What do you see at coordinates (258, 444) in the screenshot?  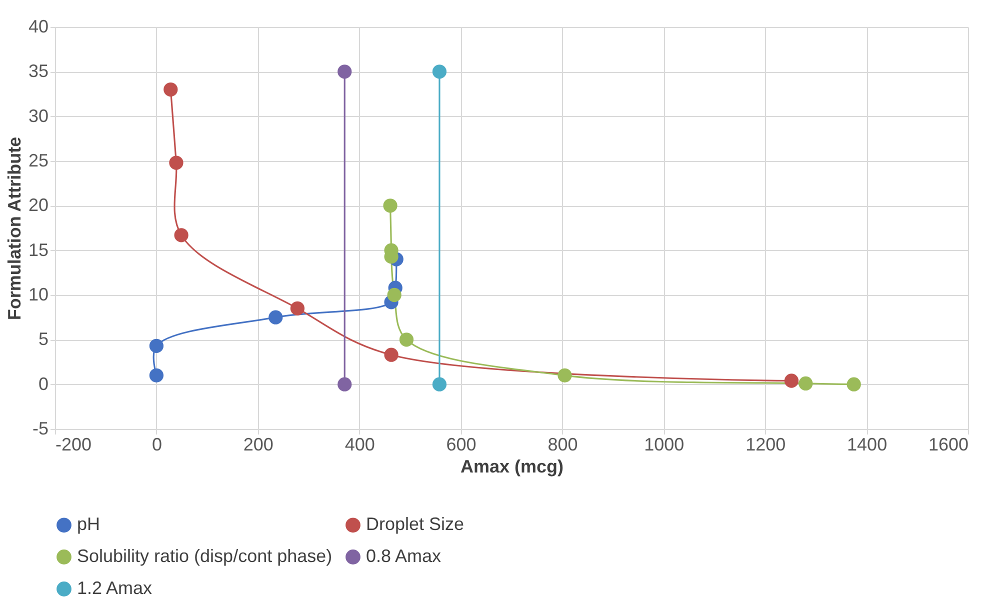 I see `x-tick-label: 200` at bounding box center [258, 444].